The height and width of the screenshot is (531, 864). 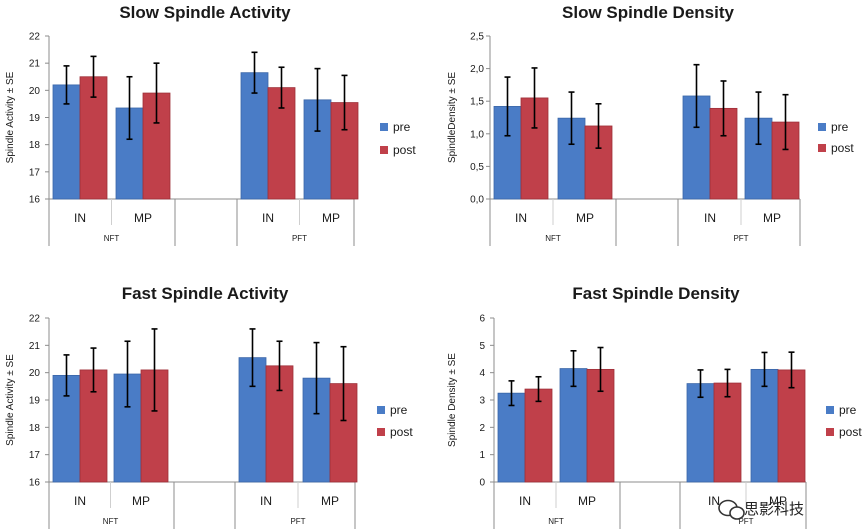 I want to click on y-axis-label: SpindleDensity ± SE, so click(x=452, y=117).